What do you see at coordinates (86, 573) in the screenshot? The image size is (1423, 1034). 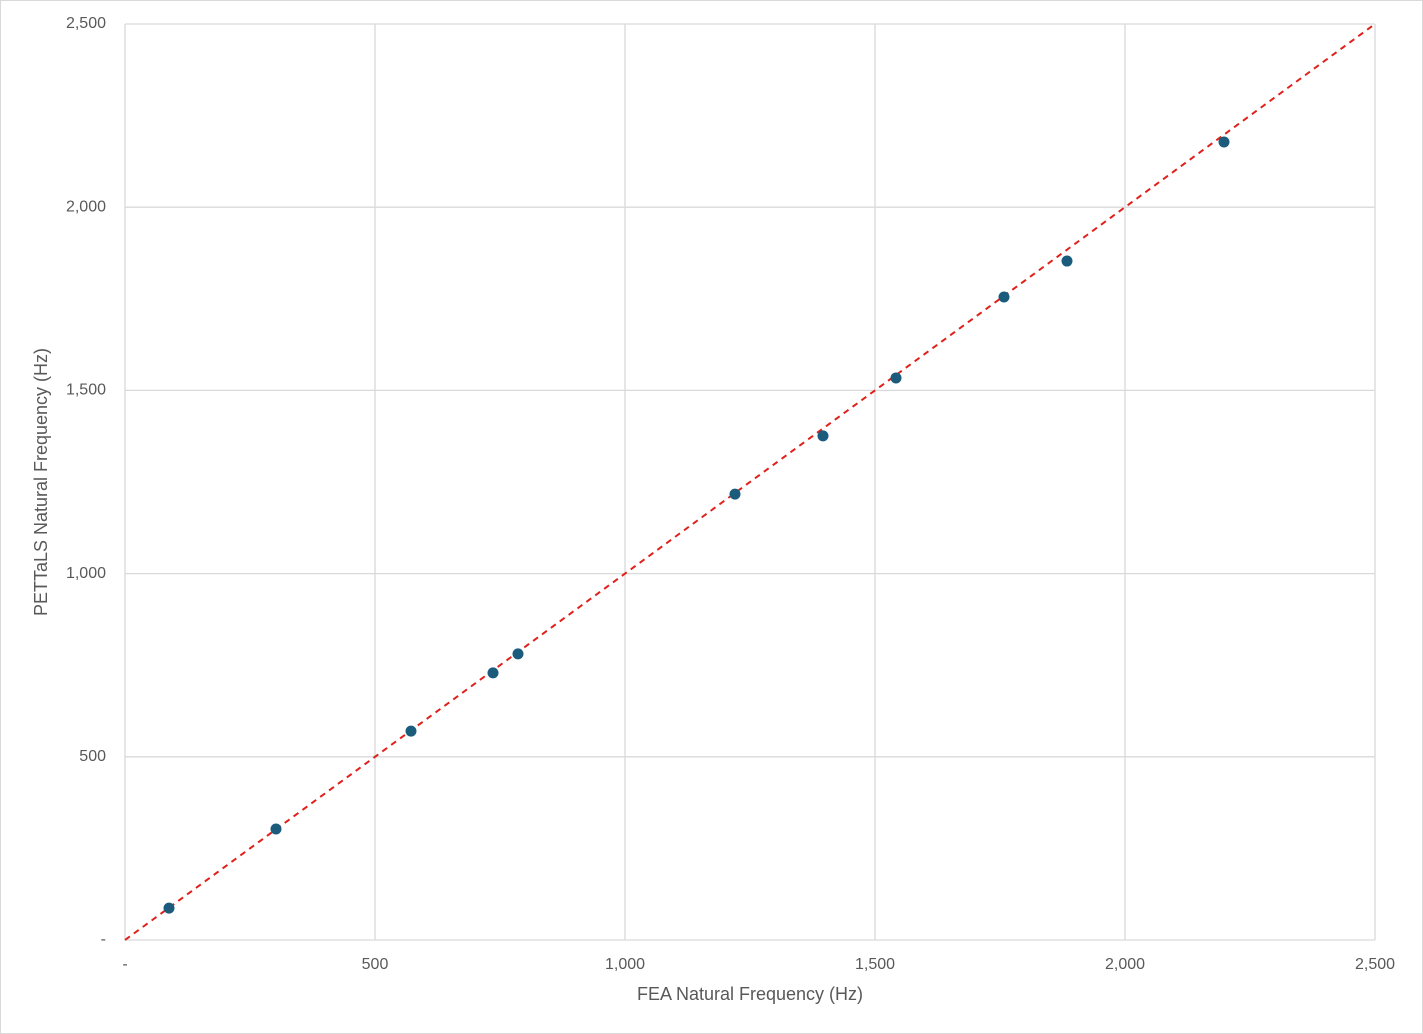 I see `y-tick-label: 1,000` at bounding box center [86, 573].